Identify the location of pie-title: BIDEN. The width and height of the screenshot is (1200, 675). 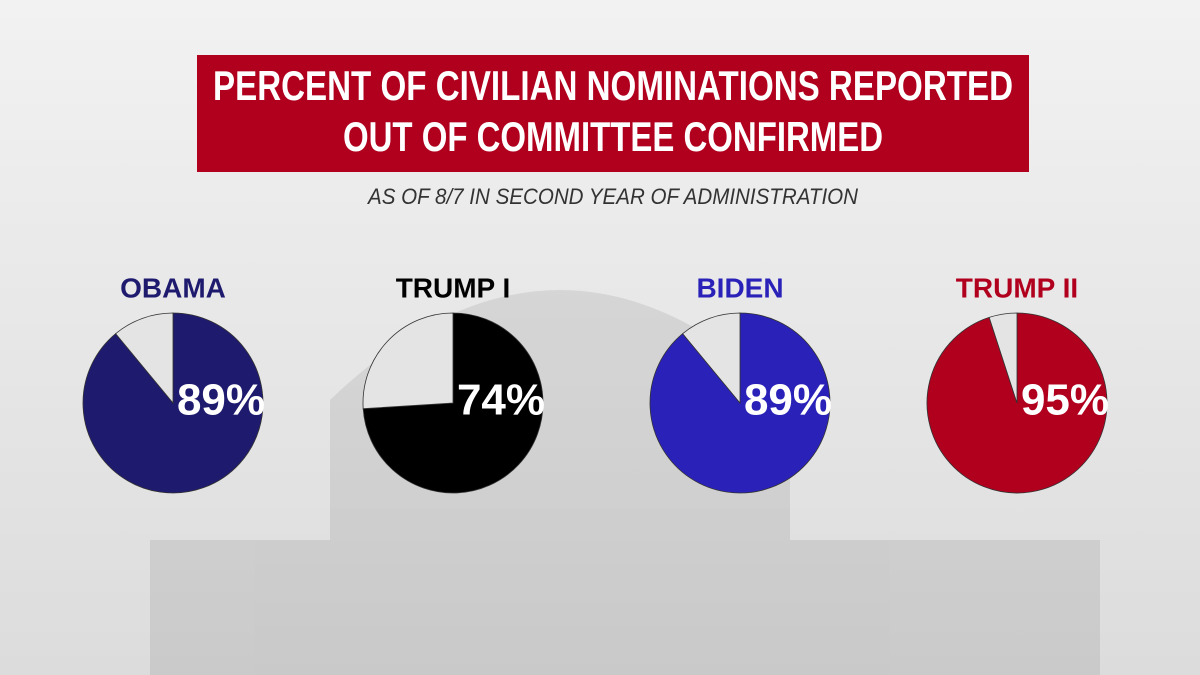
(739, 287).